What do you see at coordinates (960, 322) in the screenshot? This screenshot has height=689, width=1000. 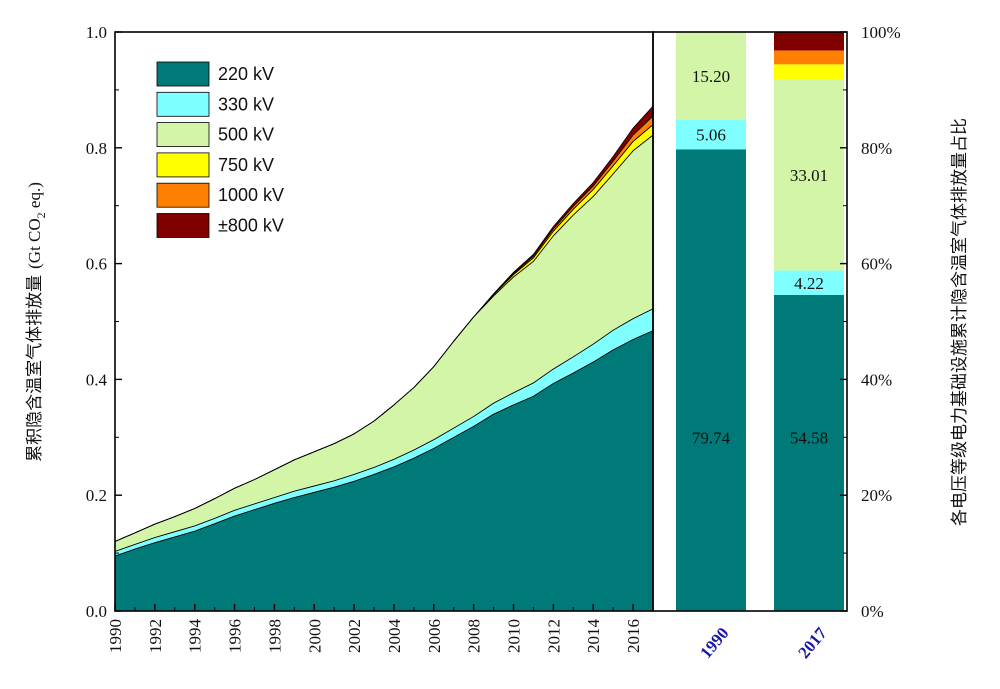 I see `right-axis-title: 各电压等级电力基础设施累计隐含温室气体排放量占比` at bounding box center [960, 322].